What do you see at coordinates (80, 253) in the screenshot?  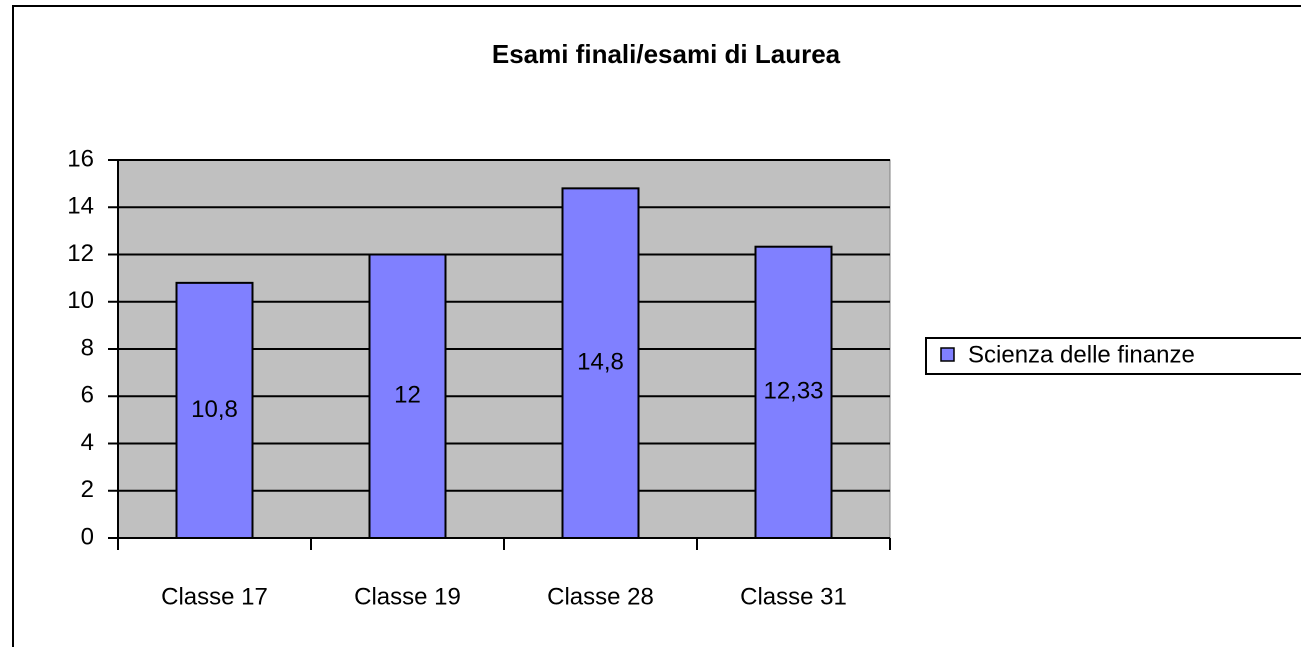 I see `y-tick-label: 12` at bounding box center [80, 253].